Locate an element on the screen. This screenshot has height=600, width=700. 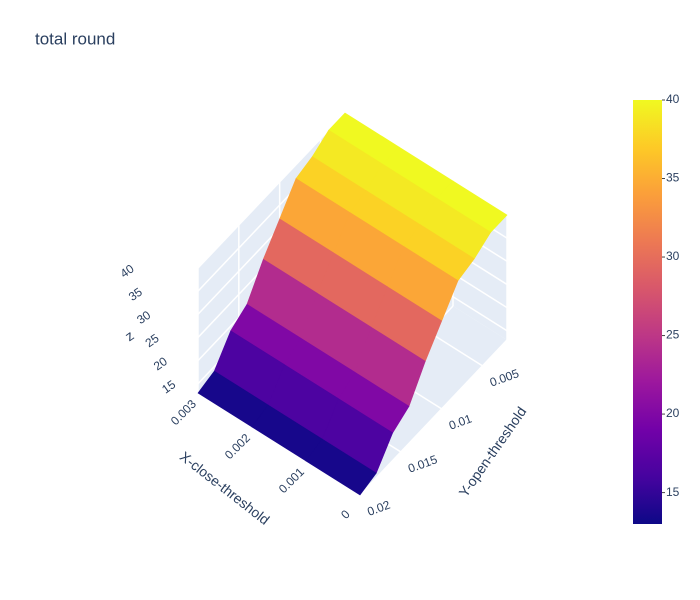
chart-title: total round is located at coordinates (75, 38).